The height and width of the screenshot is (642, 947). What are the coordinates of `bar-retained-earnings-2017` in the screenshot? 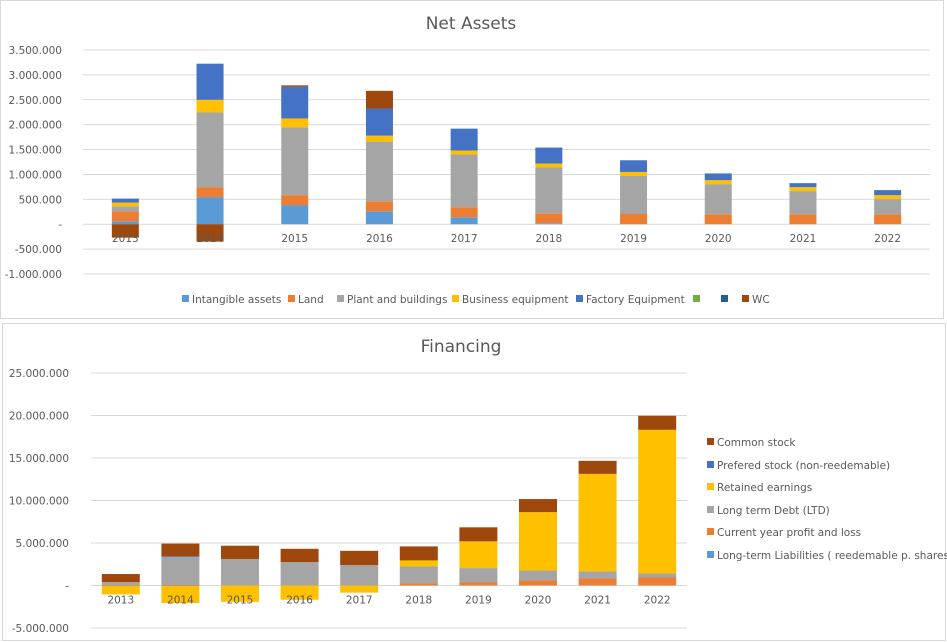 It's located at (359, 589).